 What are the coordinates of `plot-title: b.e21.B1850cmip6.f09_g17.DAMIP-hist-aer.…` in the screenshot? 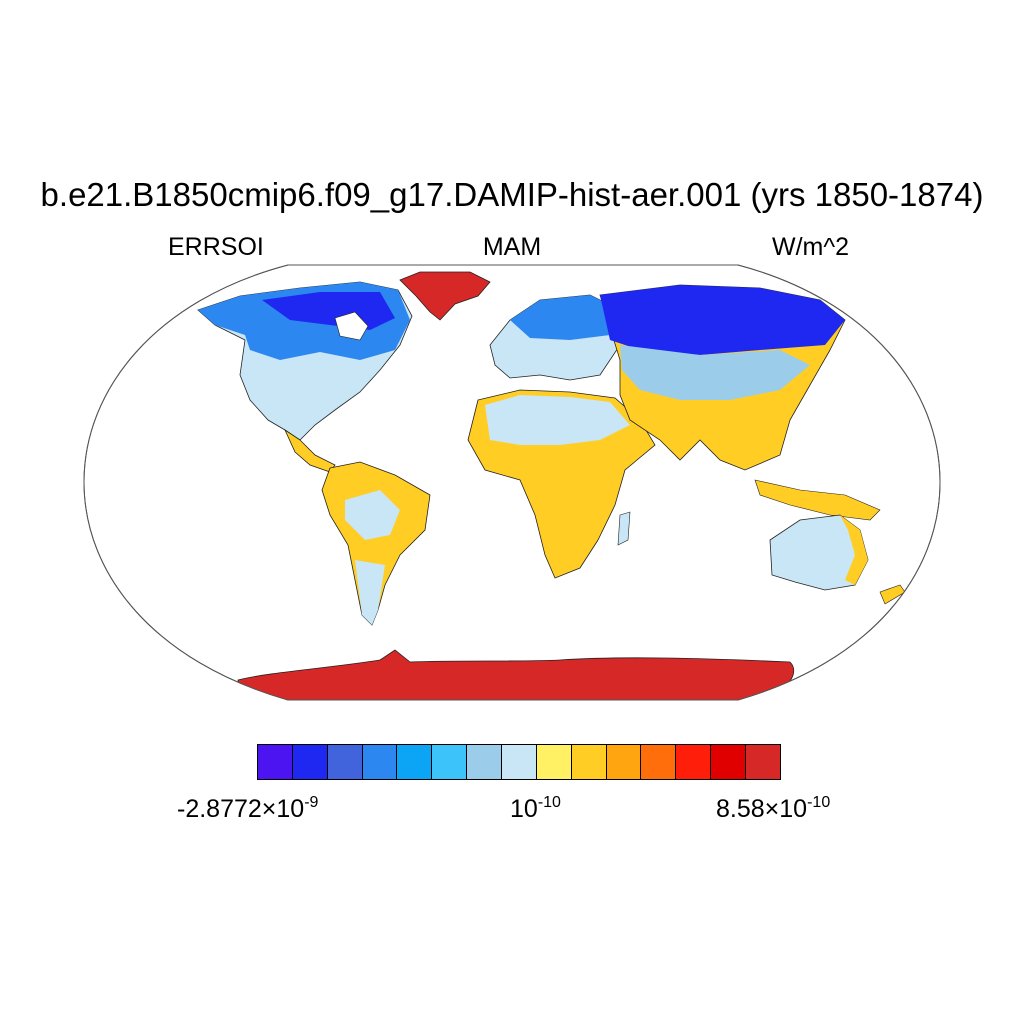 It's located at (512, 194).